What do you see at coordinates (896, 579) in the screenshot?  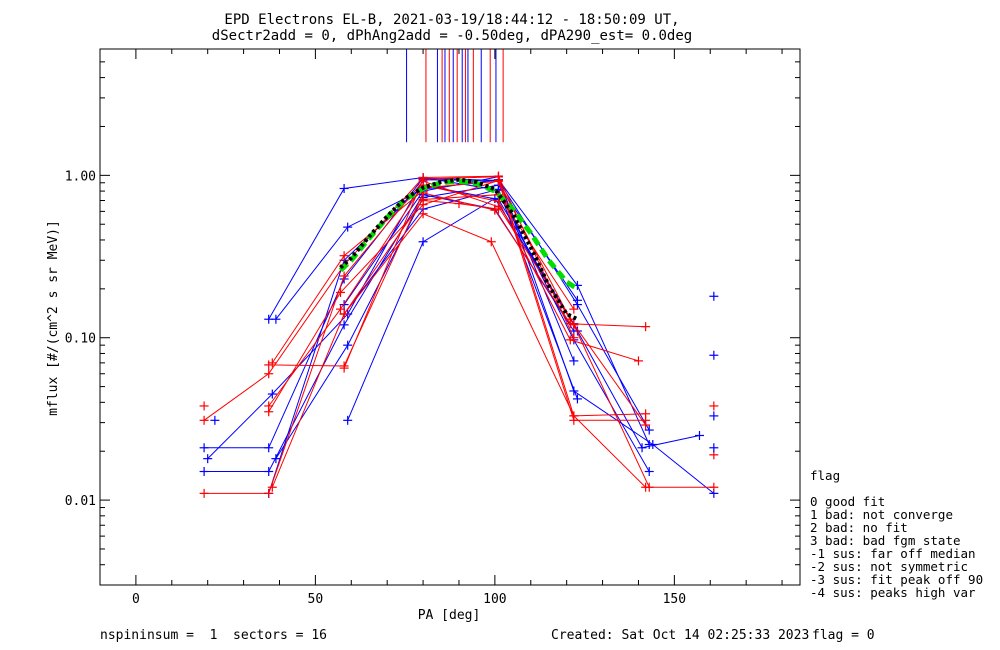 I see `legend-entry: -3 sus: fit peak off 90` at bounding box center [896, 579].